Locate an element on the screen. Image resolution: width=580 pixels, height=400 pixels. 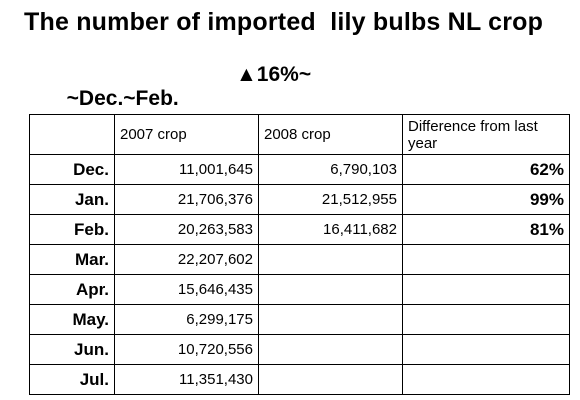
month-cell: Dec. is located at coordinates (72, 169).